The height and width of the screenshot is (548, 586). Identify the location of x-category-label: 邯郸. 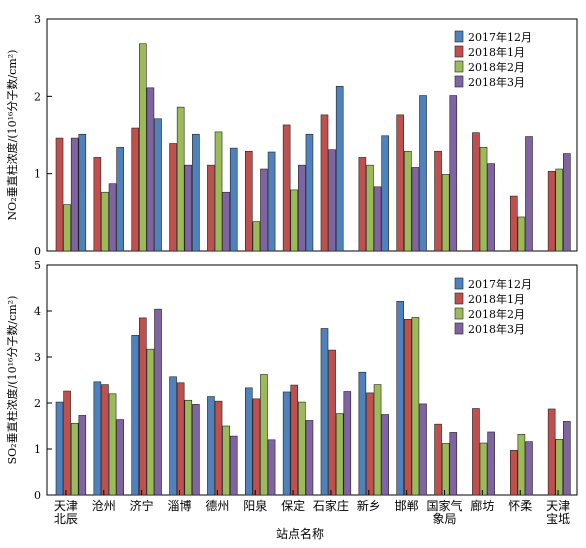
(407, 505).